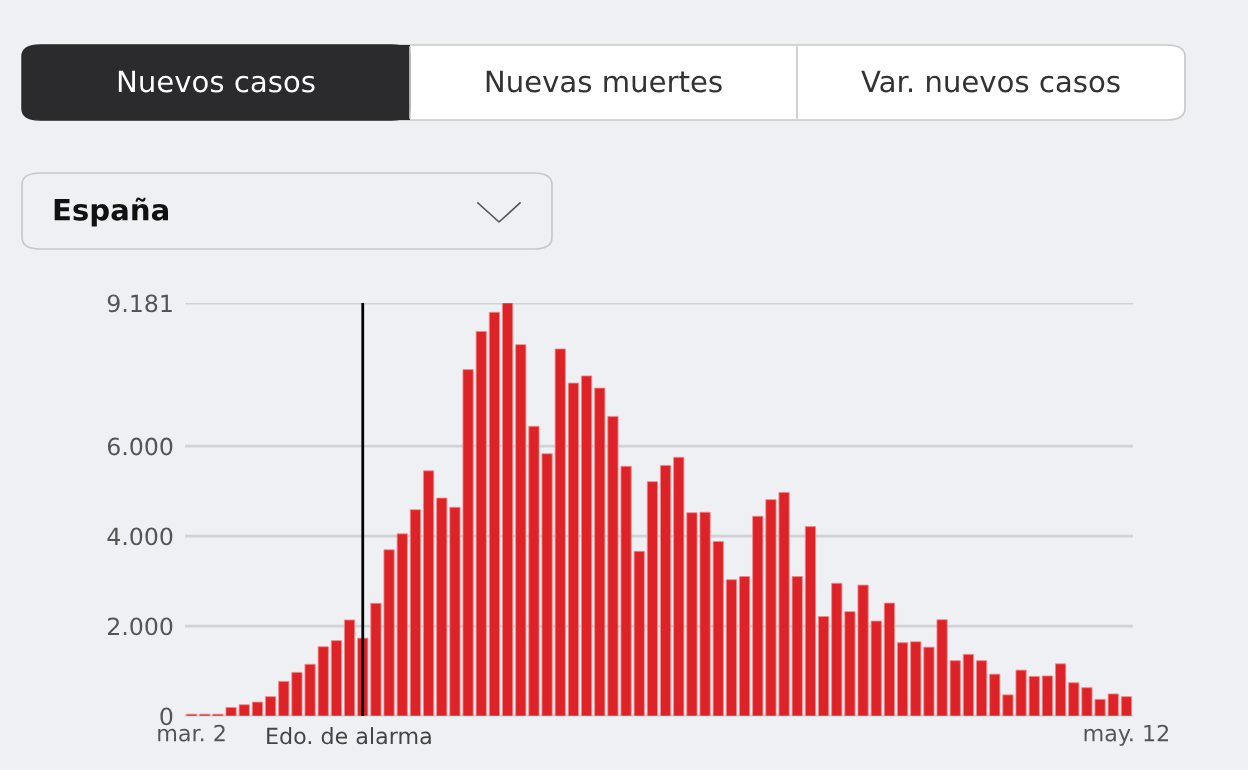 Image resolution: width=1248 pixels, height=770 pixels. What do you see at coordinates (139, 303) in the screenshot?
I see `y-tick-label: 9.181` at bounding box center [139, 303].